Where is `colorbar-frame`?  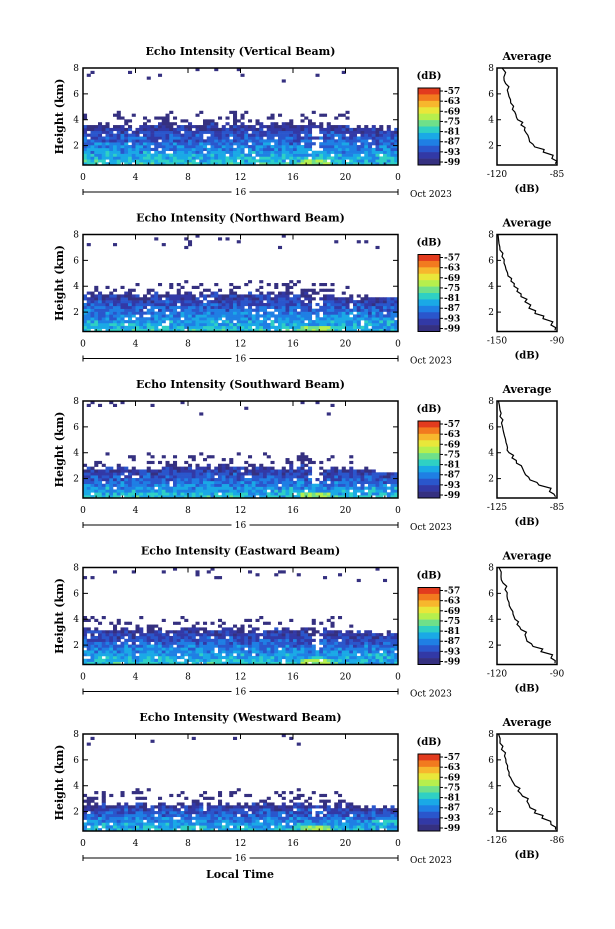
colorbar-frame is located at coordinates (429, 626).